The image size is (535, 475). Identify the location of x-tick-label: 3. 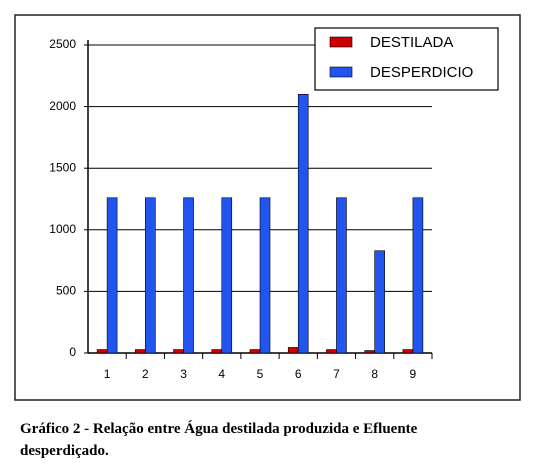
(183, 374).